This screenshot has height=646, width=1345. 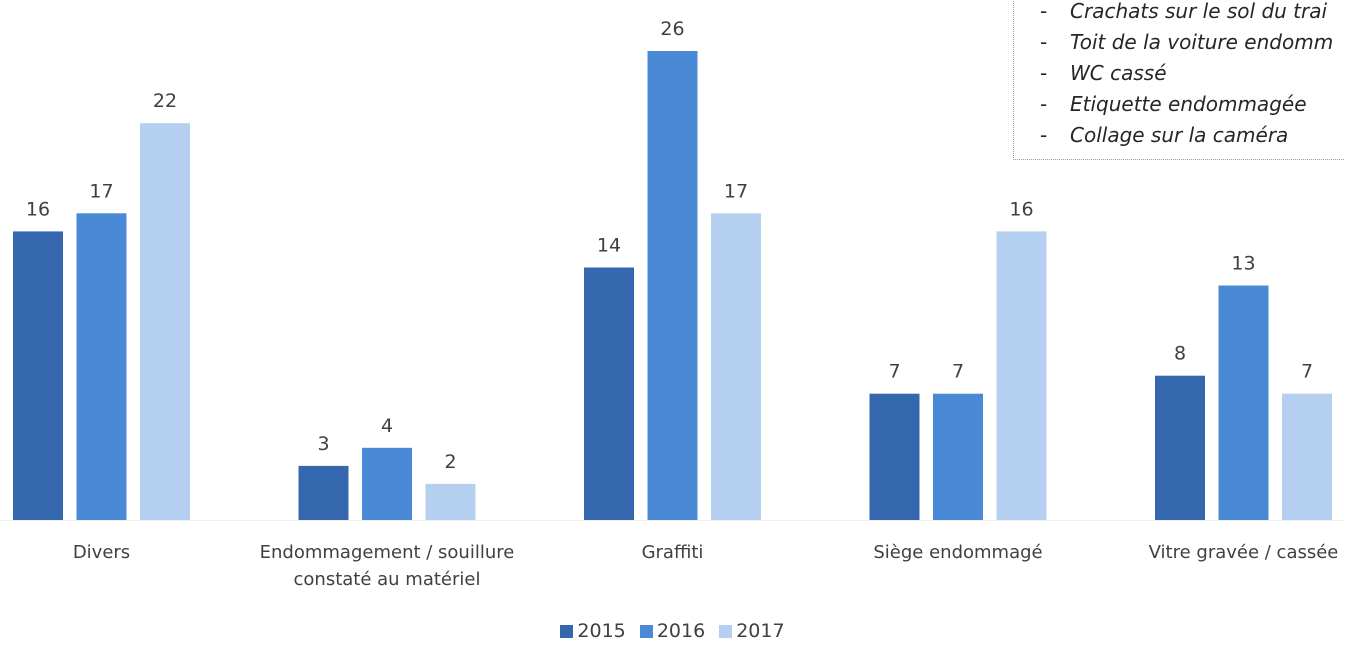 What do you see at coordinates (165, 101) in the screenshot?
I see `data-label: 22` at bounding box center [165, 101].